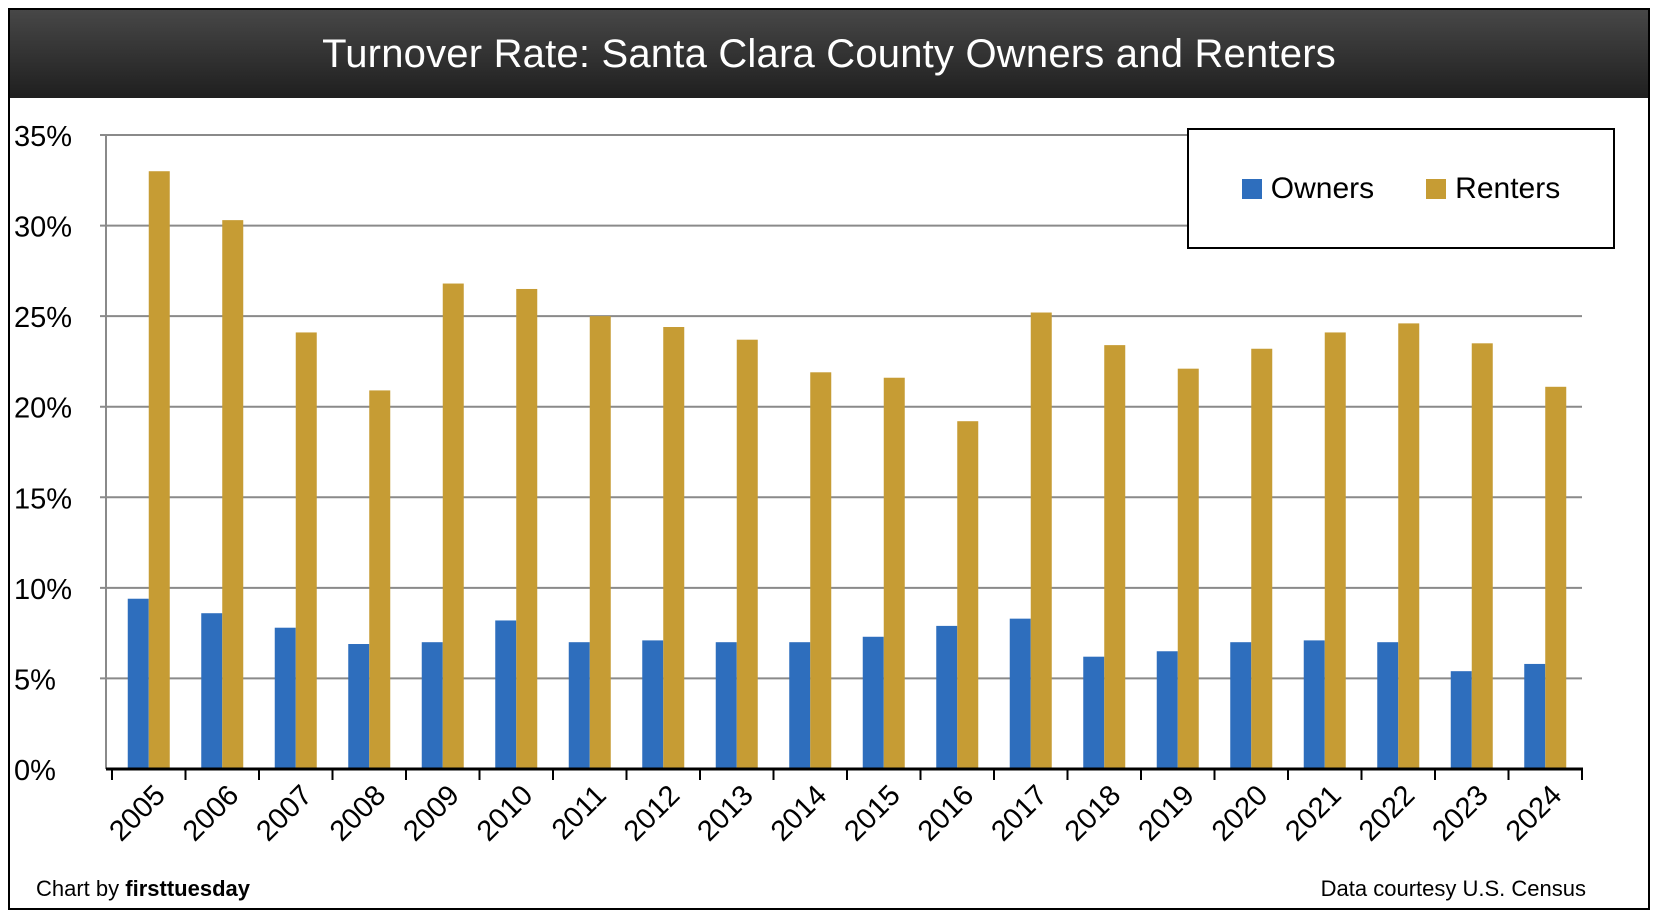 The width and height of the screenshot is (1658, 918). Describe the element at coordinates (1262, 558) in the screenshot. I see `bar-renters-2020` at that location.